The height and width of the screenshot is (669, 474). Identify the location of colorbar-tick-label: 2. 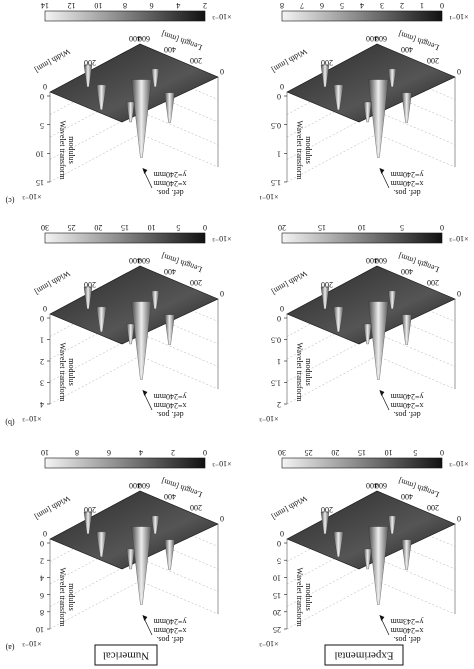
(205, 5).